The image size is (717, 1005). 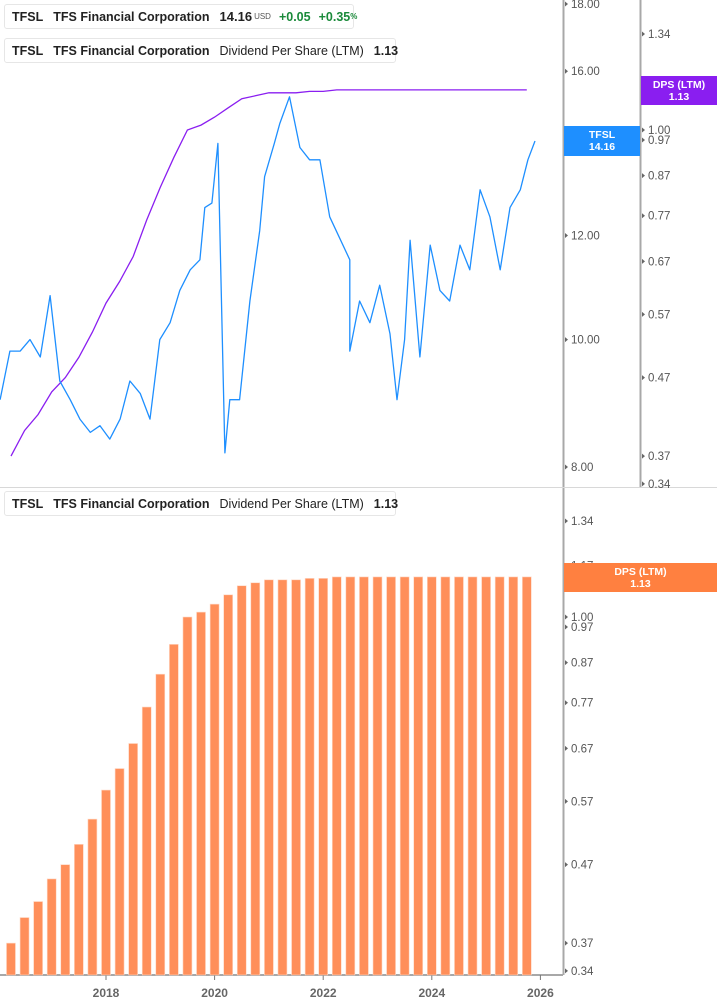 I want to click on bottom-y-tick-label: 0.87, so click(x=582, y=664).